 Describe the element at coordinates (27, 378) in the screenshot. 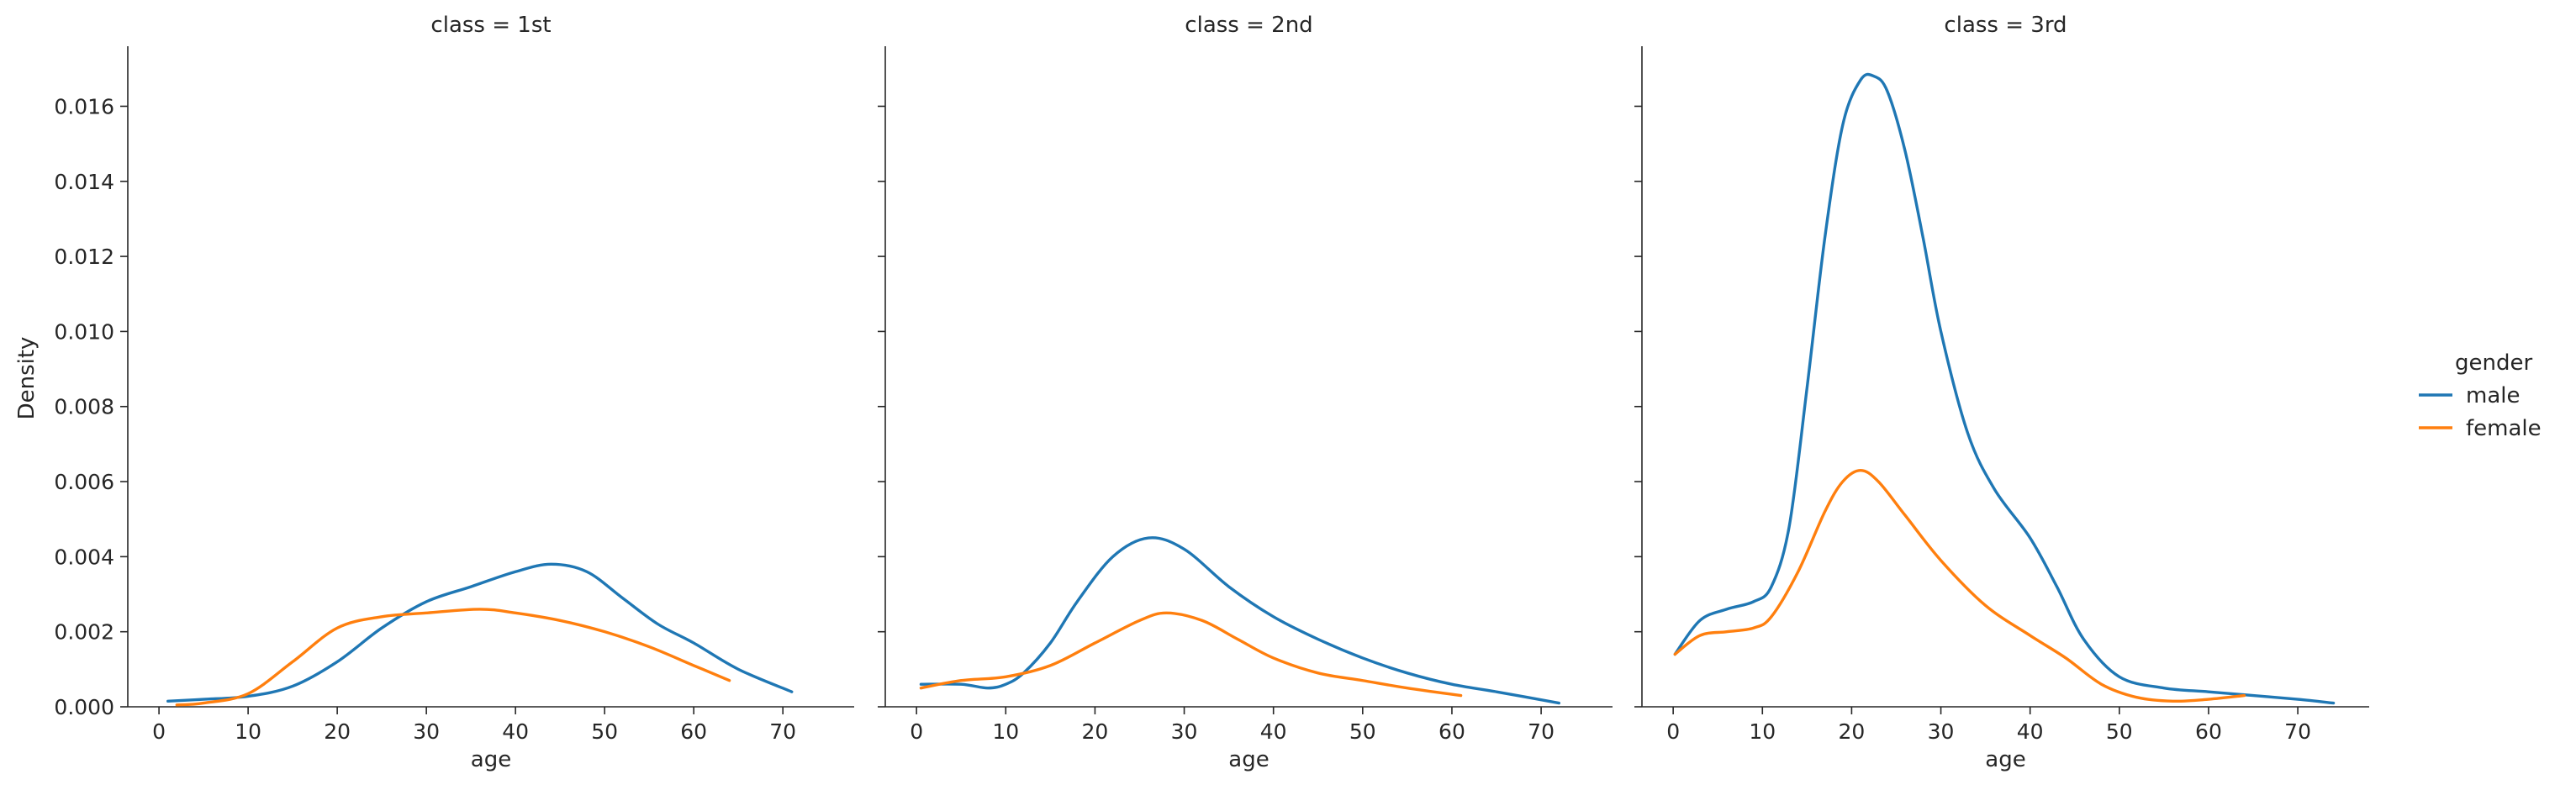

I see `y-axis-title: Density` at that location.